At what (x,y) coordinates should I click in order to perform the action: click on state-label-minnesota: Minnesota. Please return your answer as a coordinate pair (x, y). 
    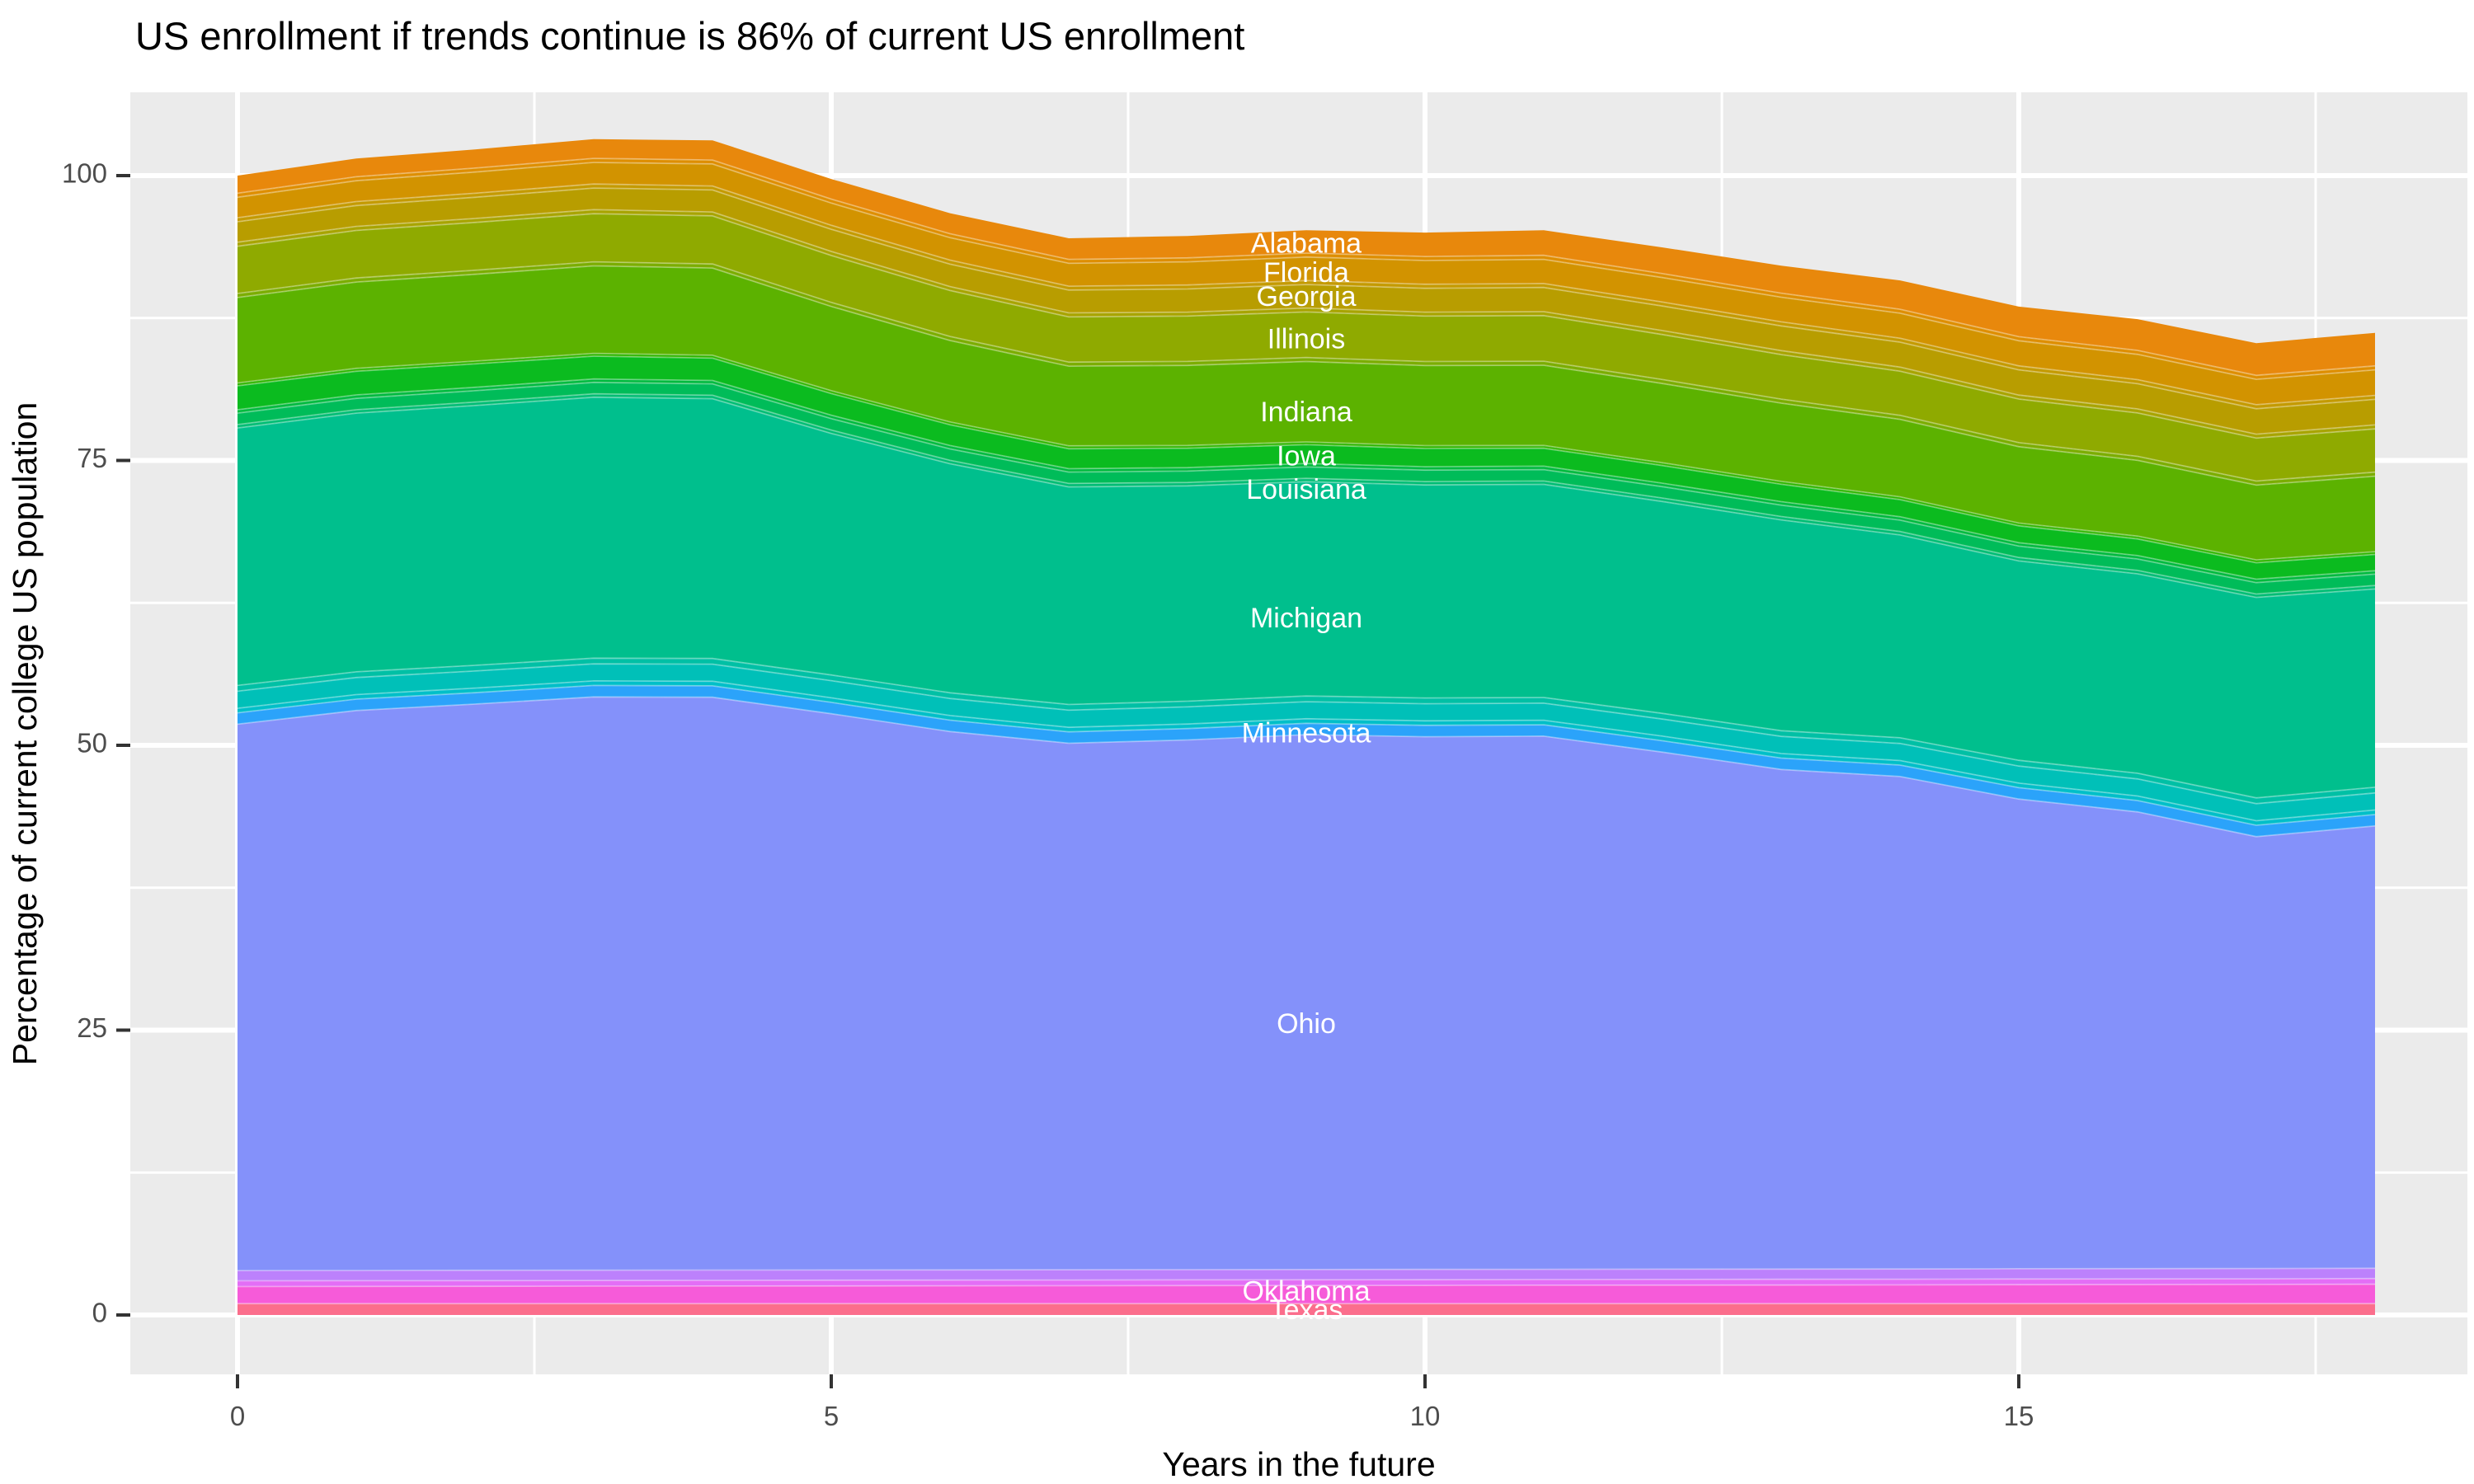
    Looking at the image, I should click on (1306, 733).